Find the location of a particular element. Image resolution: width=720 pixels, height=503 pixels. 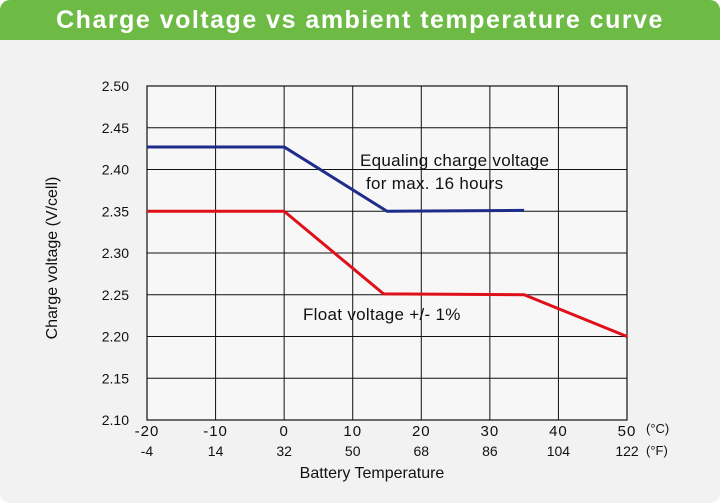

y-tick-label: 2.40 is located at coordinates (115, 170).